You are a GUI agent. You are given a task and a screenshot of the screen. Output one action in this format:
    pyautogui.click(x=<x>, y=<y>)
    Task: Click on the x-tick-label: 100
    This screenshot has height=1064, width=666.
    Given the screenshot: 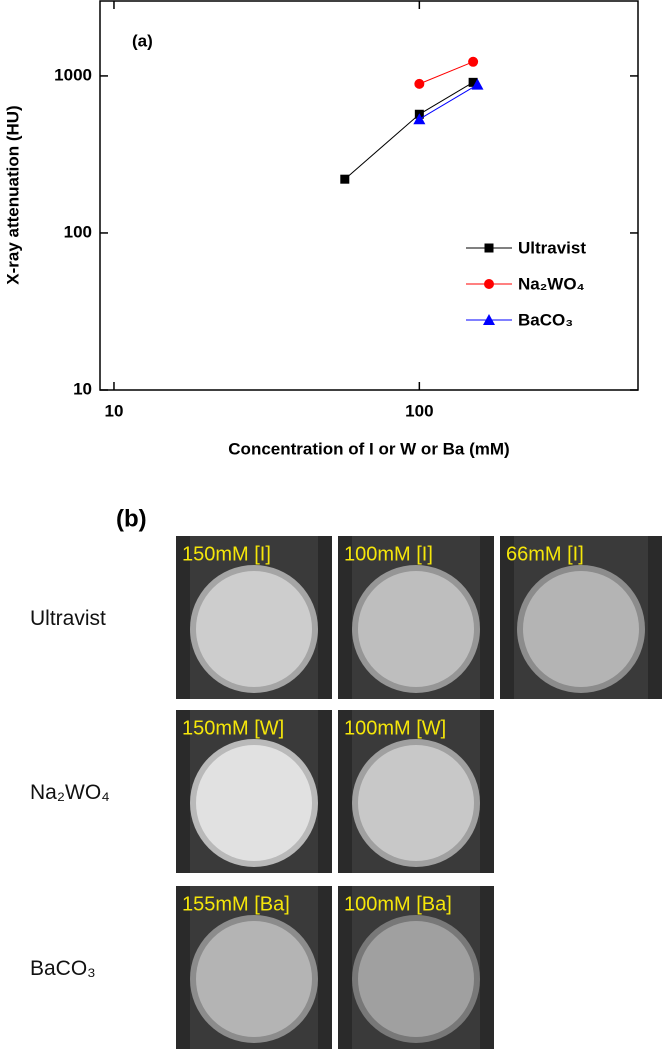 What is the action you would take?
    pyautogui.click(x=419, y=410)
    